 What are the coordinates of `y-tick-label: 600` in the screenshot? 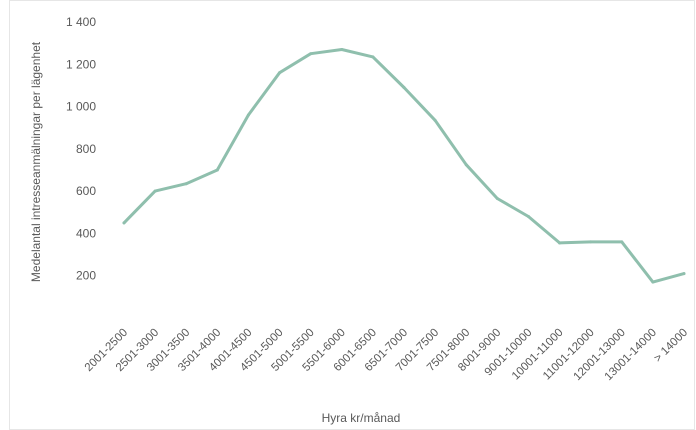 It's located at (86, 191).